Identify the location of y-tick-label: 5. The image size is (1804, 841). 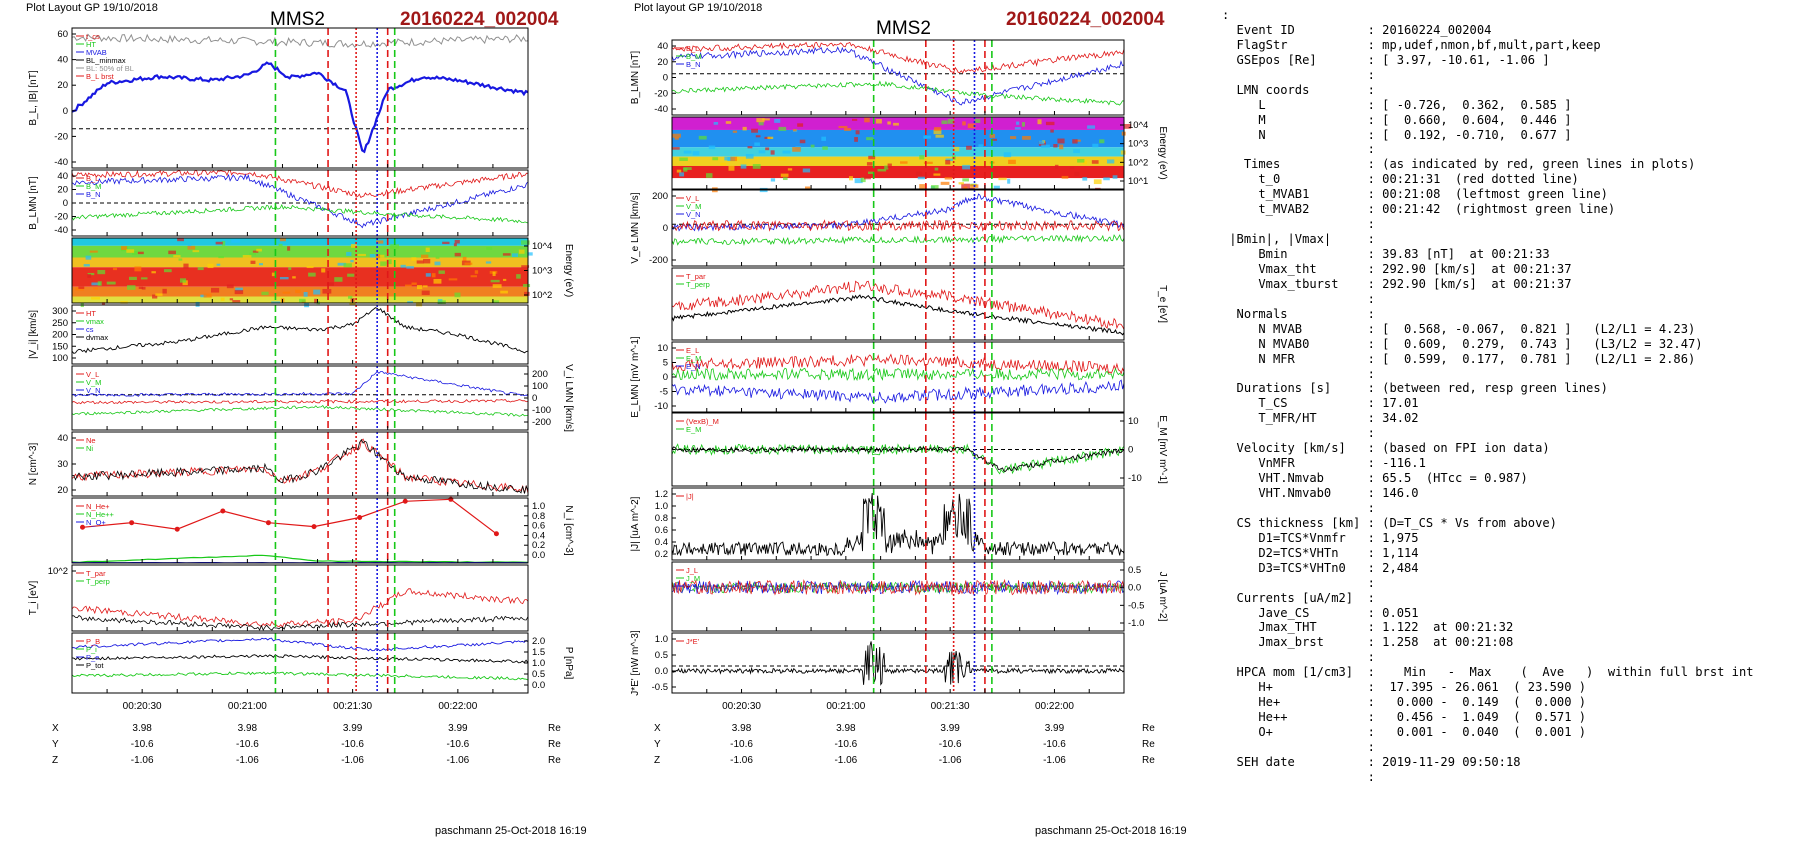
(665, 363).